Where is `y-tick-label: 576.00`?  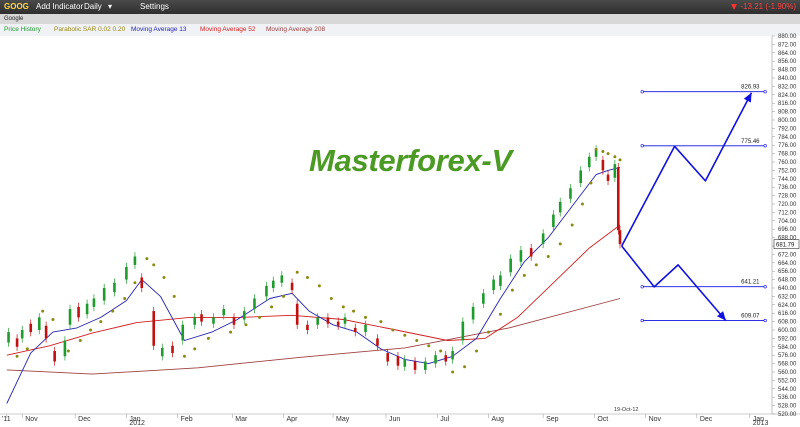
y-tick-label: 576.00 is located at coordinates (787, 356).